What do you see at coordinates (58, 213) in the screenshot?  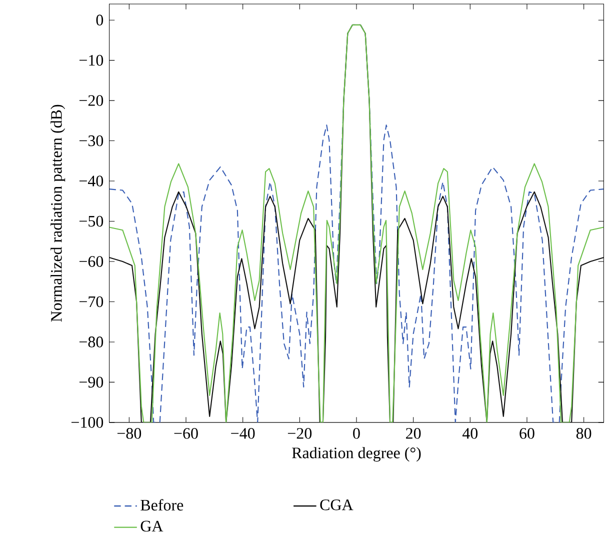 I see `y-axis-title: Normalized radiation pattern (dB)` at bounding box center [58, 213].